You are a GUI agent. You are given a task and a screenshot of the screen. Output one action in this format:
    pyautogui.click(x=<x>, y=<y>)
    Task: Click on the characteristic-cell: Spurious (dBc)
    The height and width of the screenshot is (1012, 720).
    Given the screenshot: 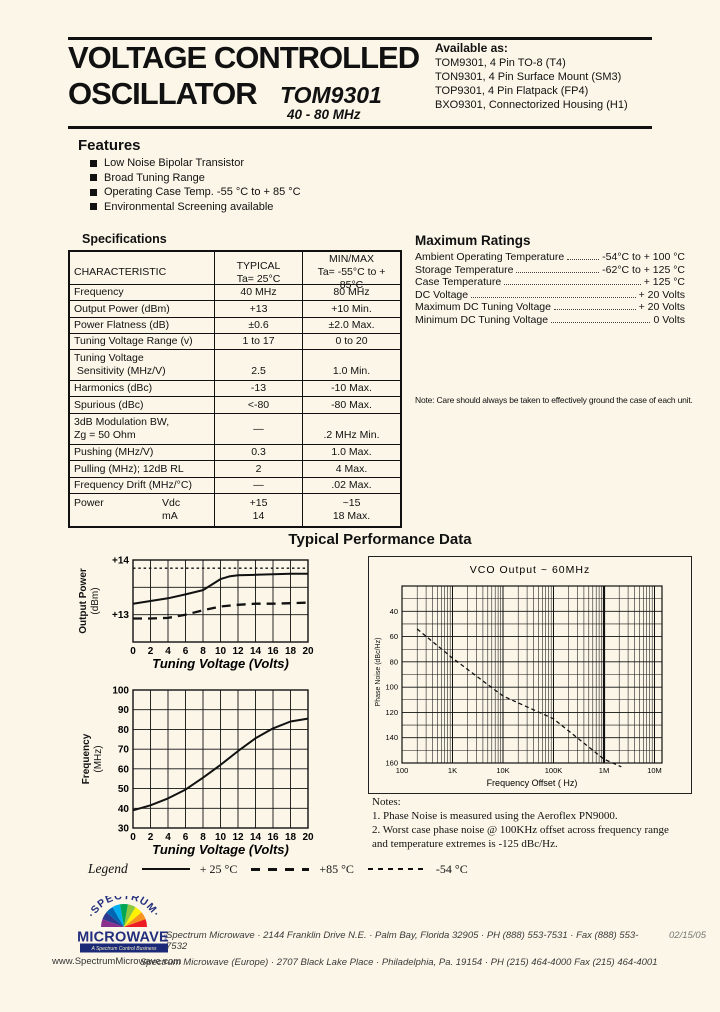 What is the action you would take?
    pyautogui.click(x=142, y=405)
    